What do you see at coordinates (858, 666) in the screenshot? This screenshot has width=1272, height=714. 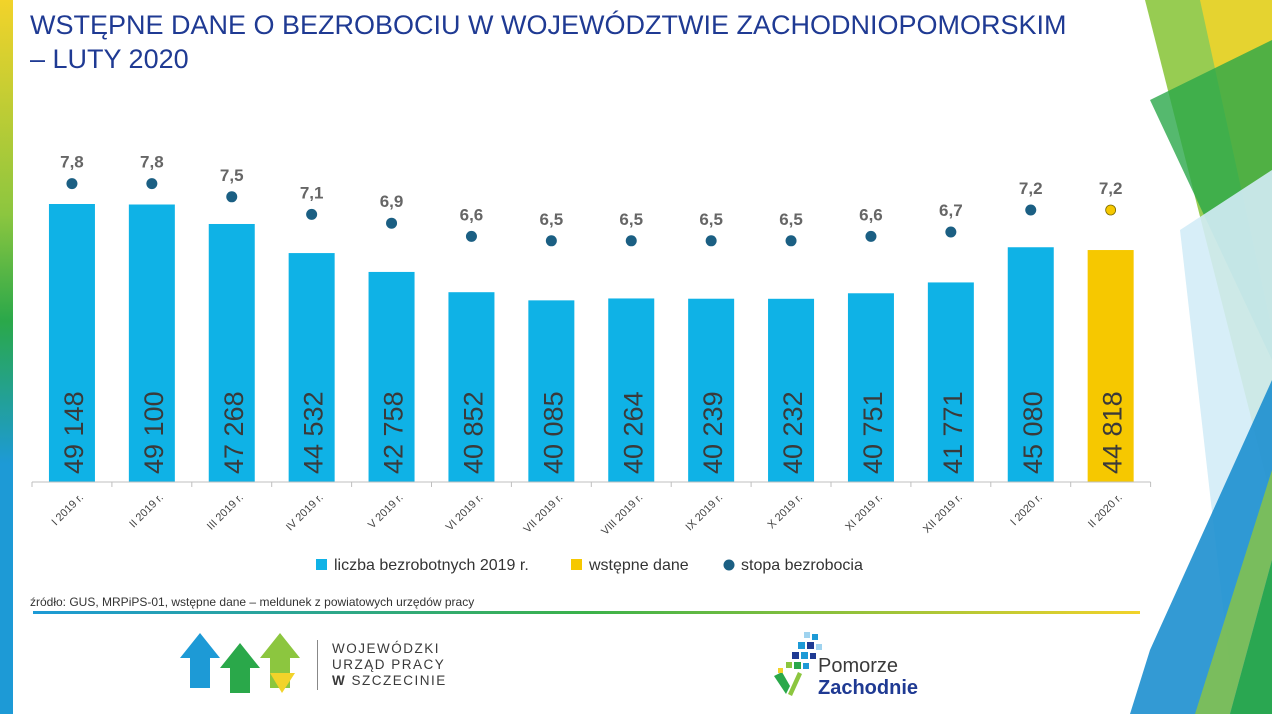 I see `pz-line-1: Pomorze` at bounding box center [858, 666].